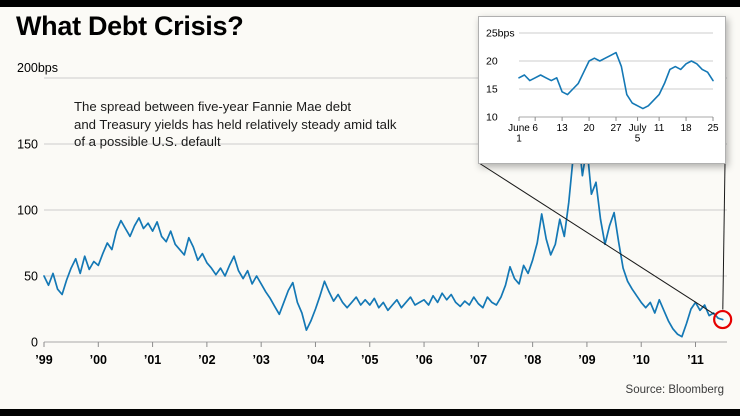  Describe the element at coordinates (586, 360) in the screenshot. I see `x-tick-label: ’09` at that location.